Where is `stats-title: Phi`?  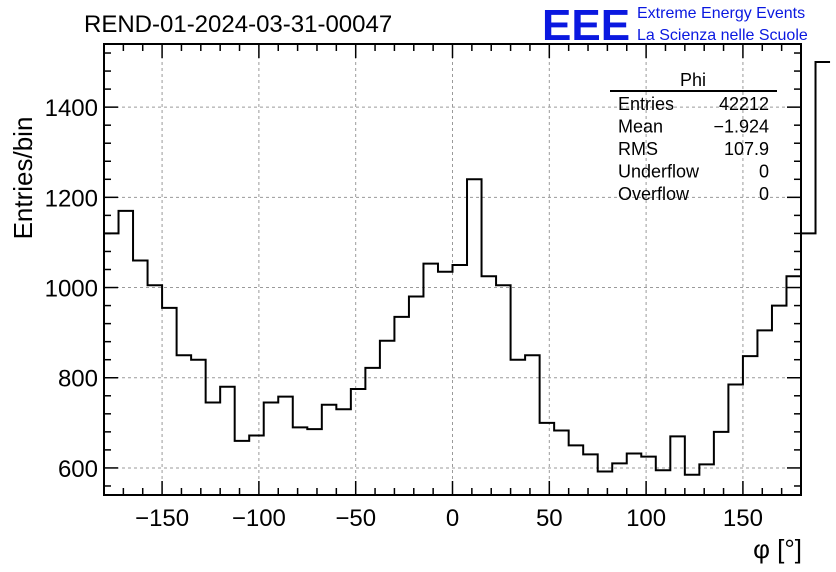 stats-title: Phi is located at coordinates (693, 80).